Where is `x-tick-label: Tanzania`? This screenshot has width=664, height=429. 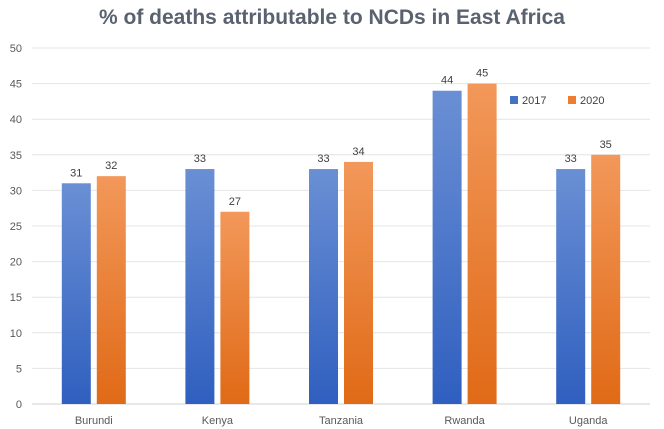
x-tick-label: Tanzania is located at coordinates (341, 421).